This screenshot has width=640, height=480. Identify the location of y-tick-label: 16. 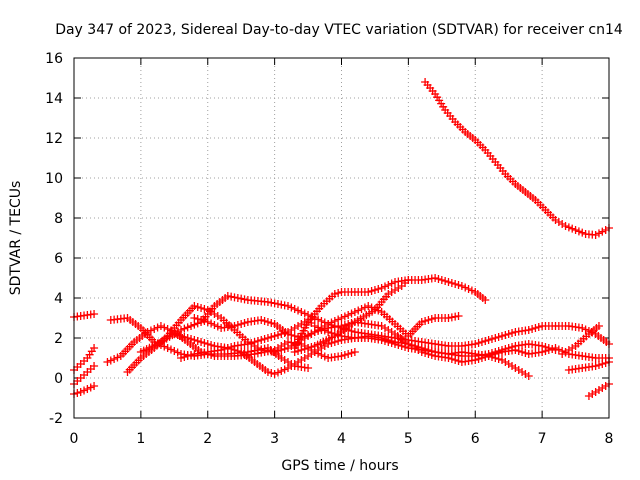
(54, 59).